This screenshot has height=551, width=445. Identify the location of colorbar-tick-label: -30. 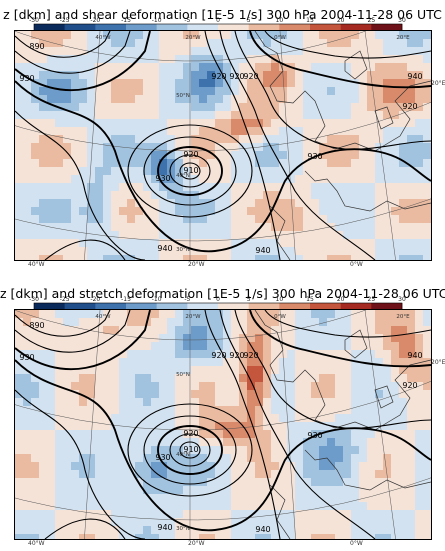
(34, 20).